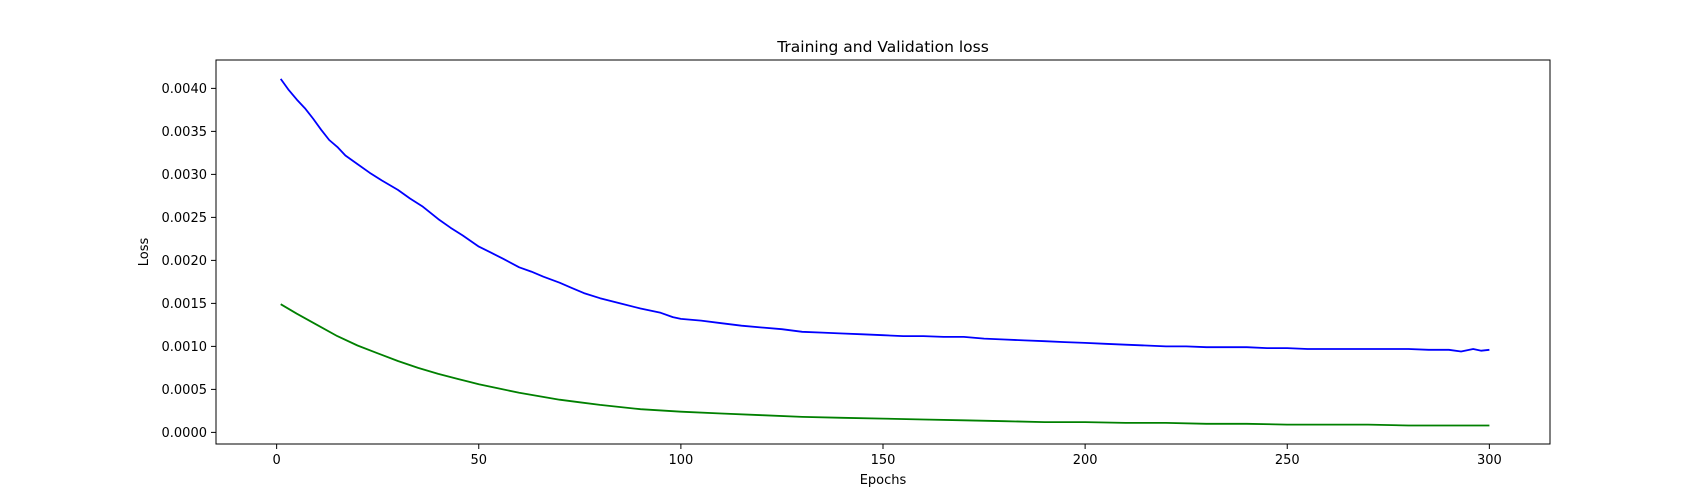 The width and height of the screenshot is (1700, 500). What do you see at coordinates (144, 252) in the screenshot?
I see `y-axis-title: Loss` at bounding box center [144, 252].